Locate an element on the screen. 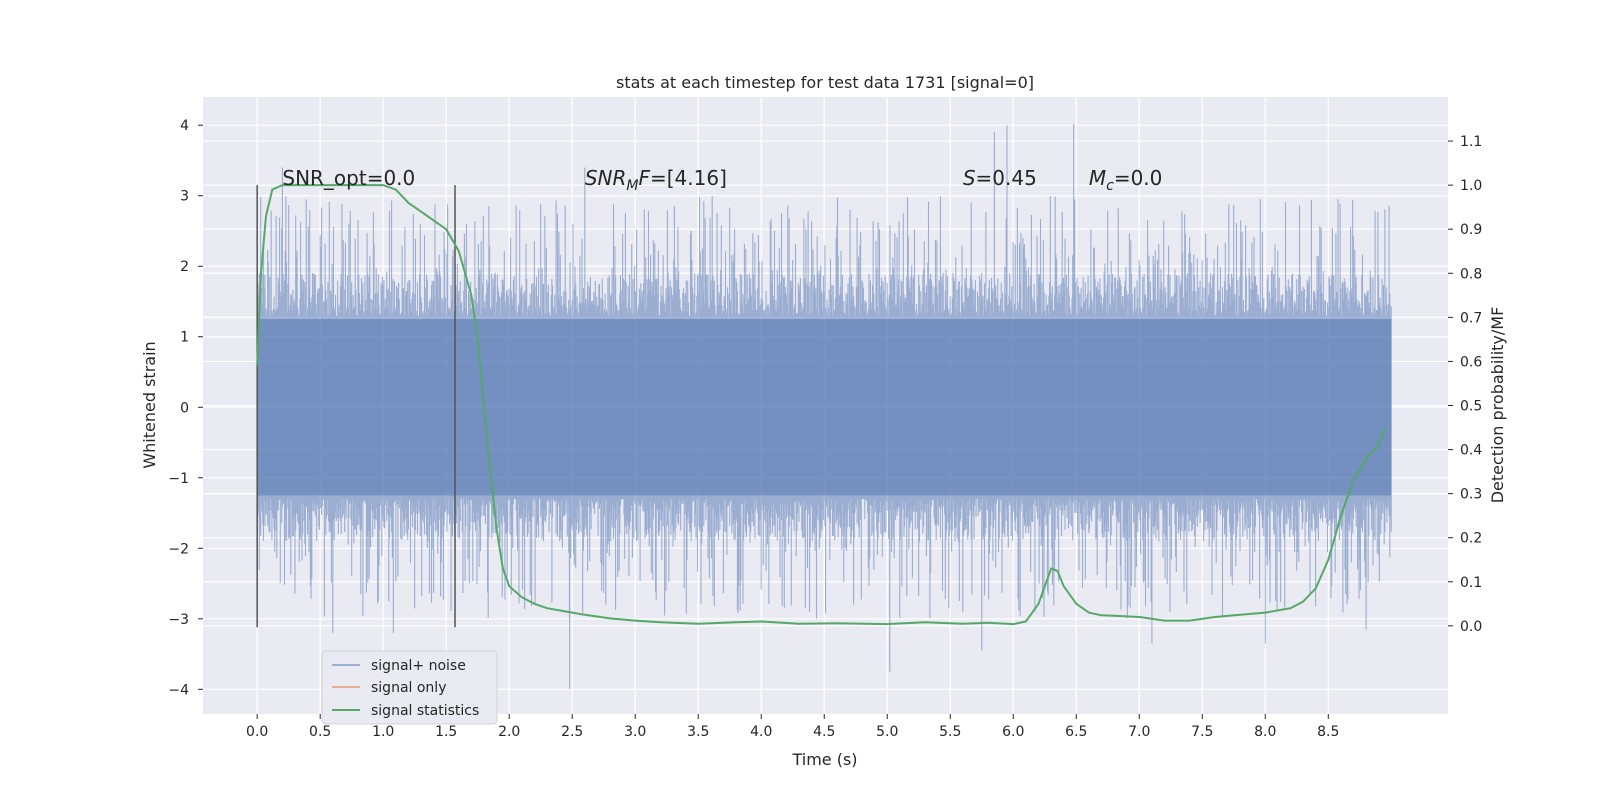 This screenshot has width=1600, height=800. y-right-tick-label-0: 1.1 is located at coordinates (1471, 142).